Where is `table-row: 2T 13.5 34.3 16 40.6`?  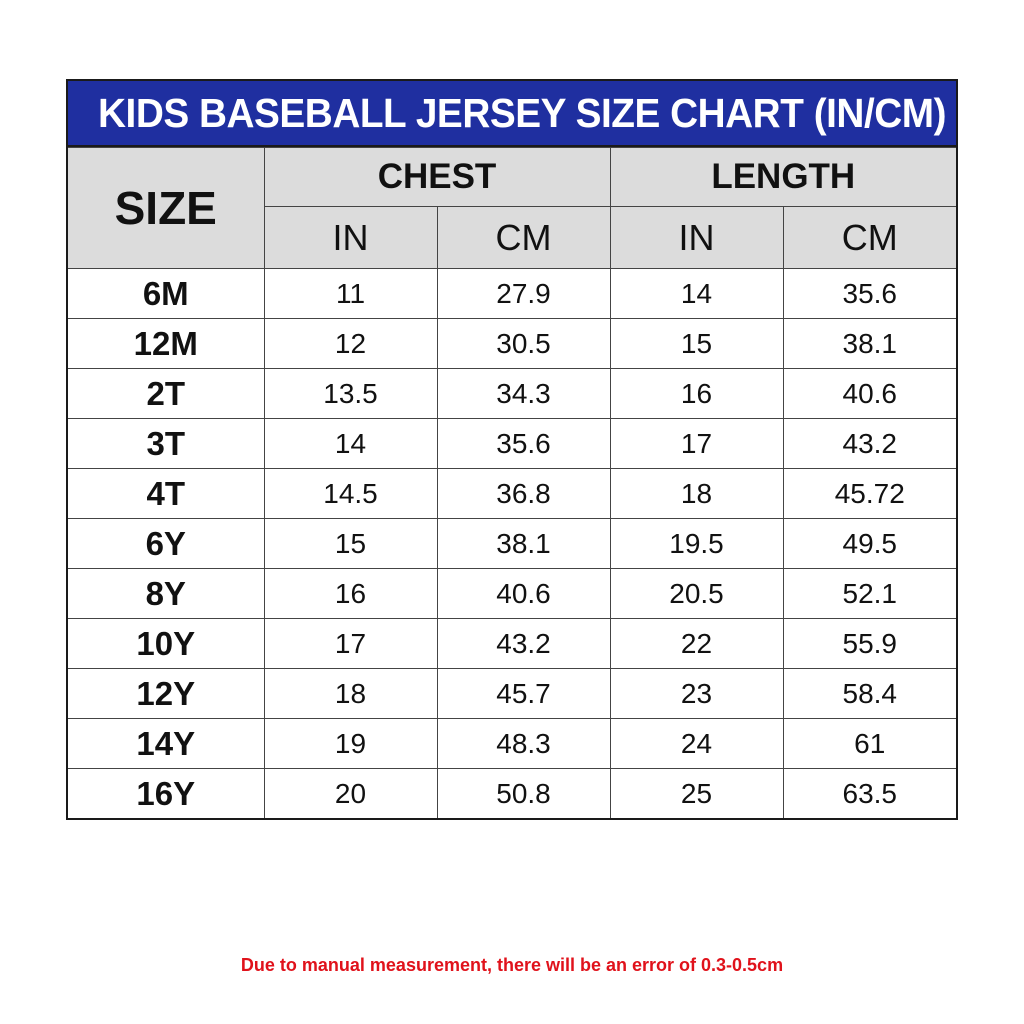
table-row: 2T 13.5 34.3 16 40.6 is located at coordinates (512, 393).